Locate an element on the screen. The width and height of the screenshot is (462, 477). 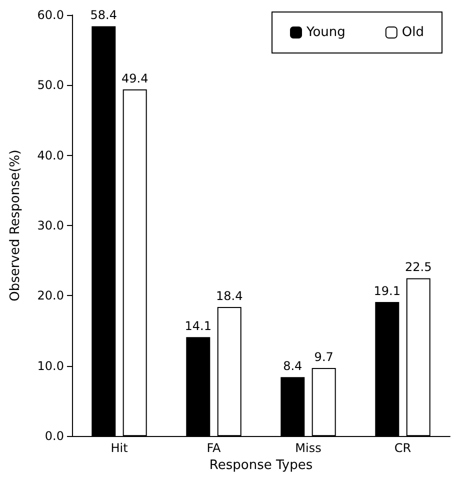
y-tick-label: 20.0 is located at coordinates (50, 295).